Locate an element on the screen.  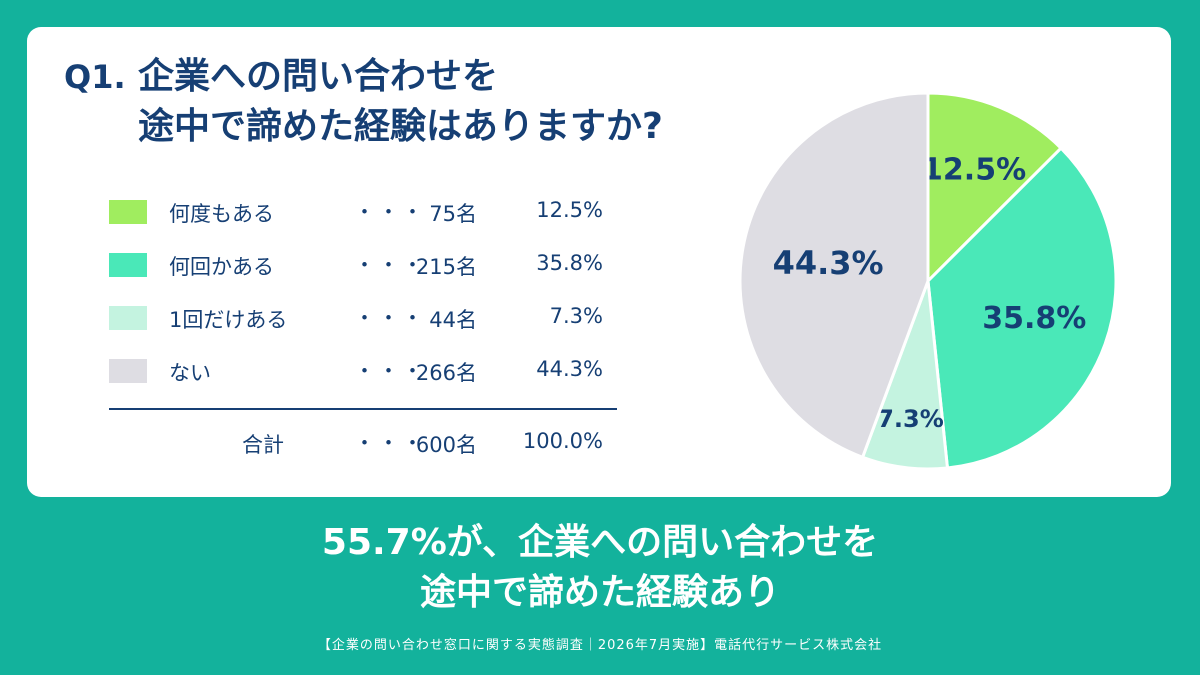
legend-count: 215名 is located at coordinates (446, 267).